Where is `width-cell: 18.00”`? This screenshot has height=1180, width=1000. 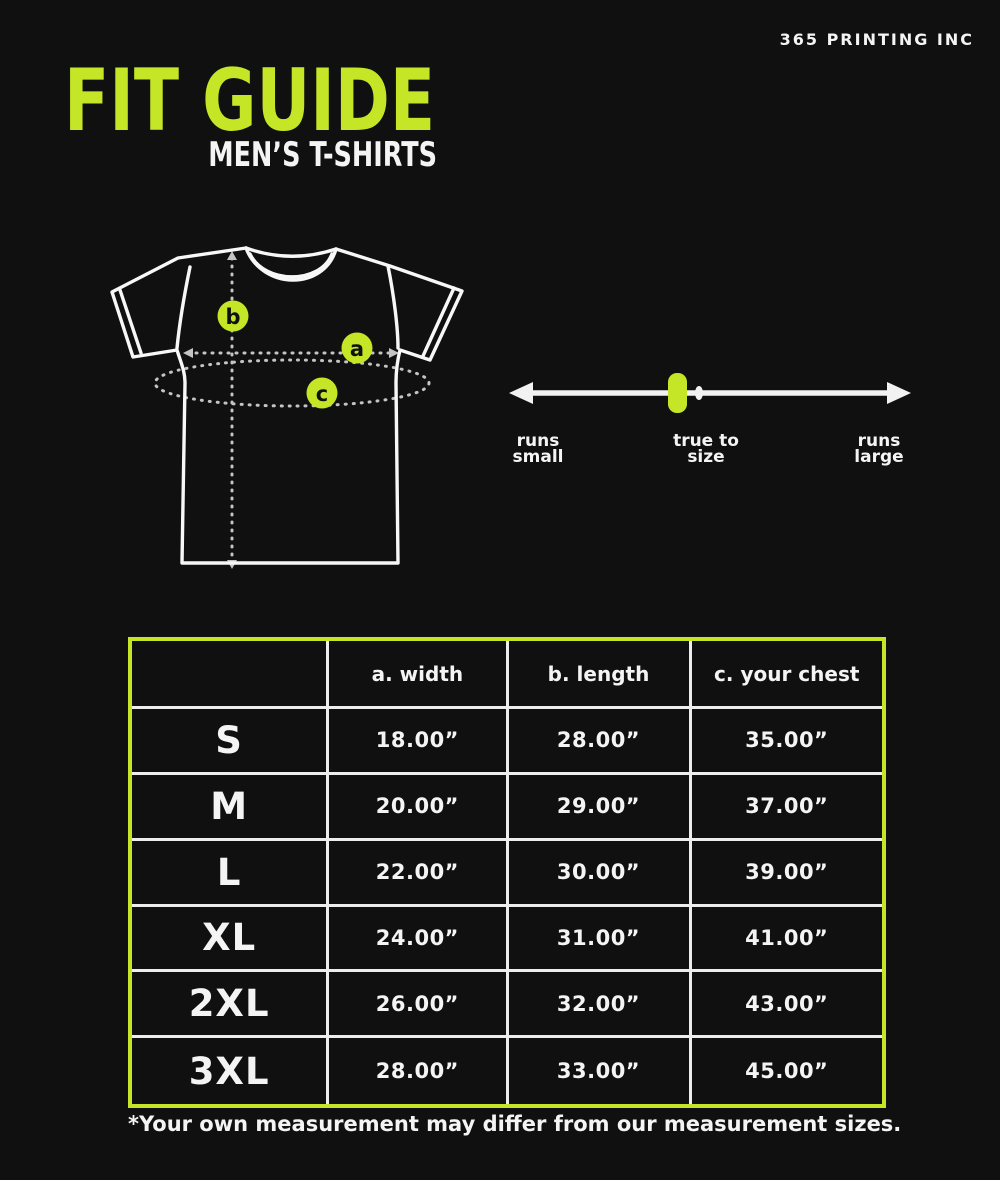
width-cell: 18.00” is located at coordinates (419, 740).